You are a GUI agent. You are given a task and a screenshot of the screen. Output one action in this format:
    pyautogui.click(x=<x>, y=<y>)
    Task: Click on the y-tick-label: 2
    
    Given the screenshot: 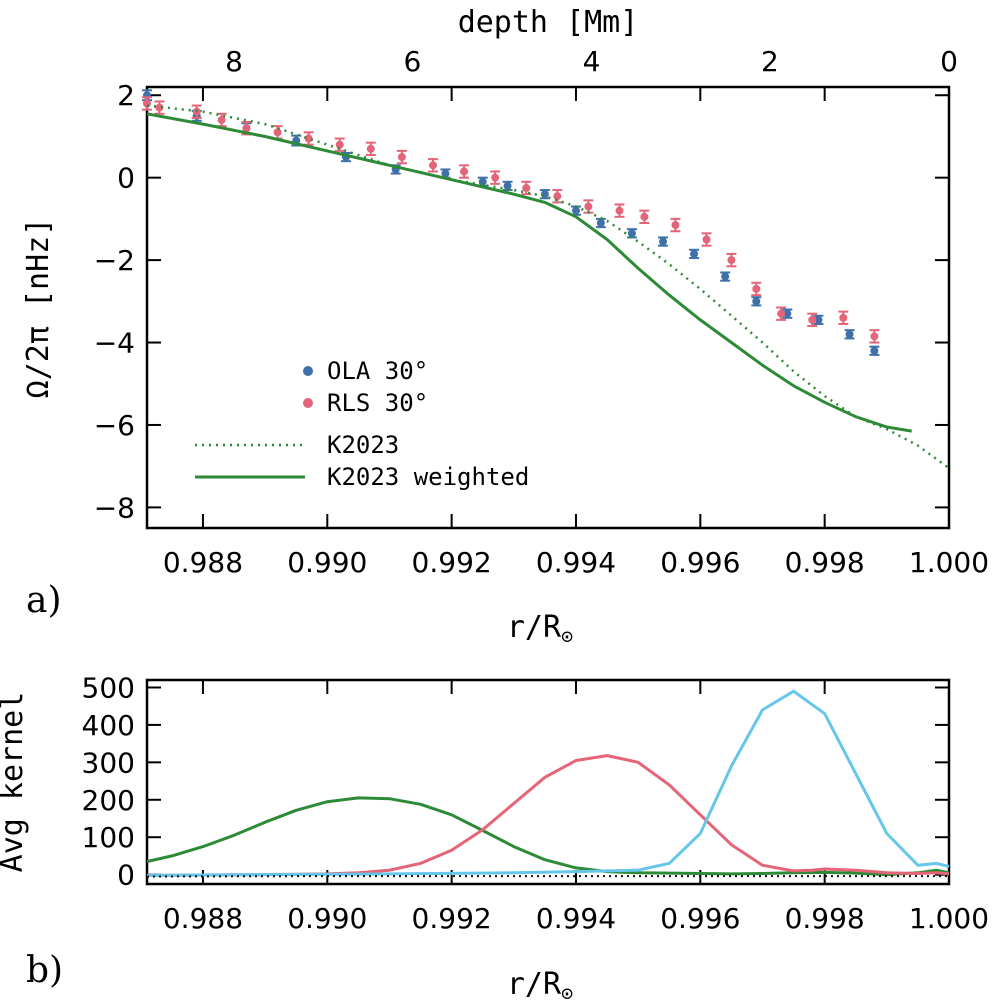 What is the action you would take?
    pyautogui.click(x=126, y=95)
    